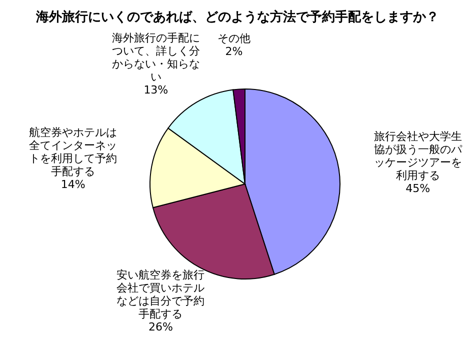 This screenshot has width=475, height=346. What do you see at coordinates (156, 57) in the screenshot?
I see `slice-label: 海外旅行の手配について、詳しく分からない・知らない` at bounding box center [156, 57].